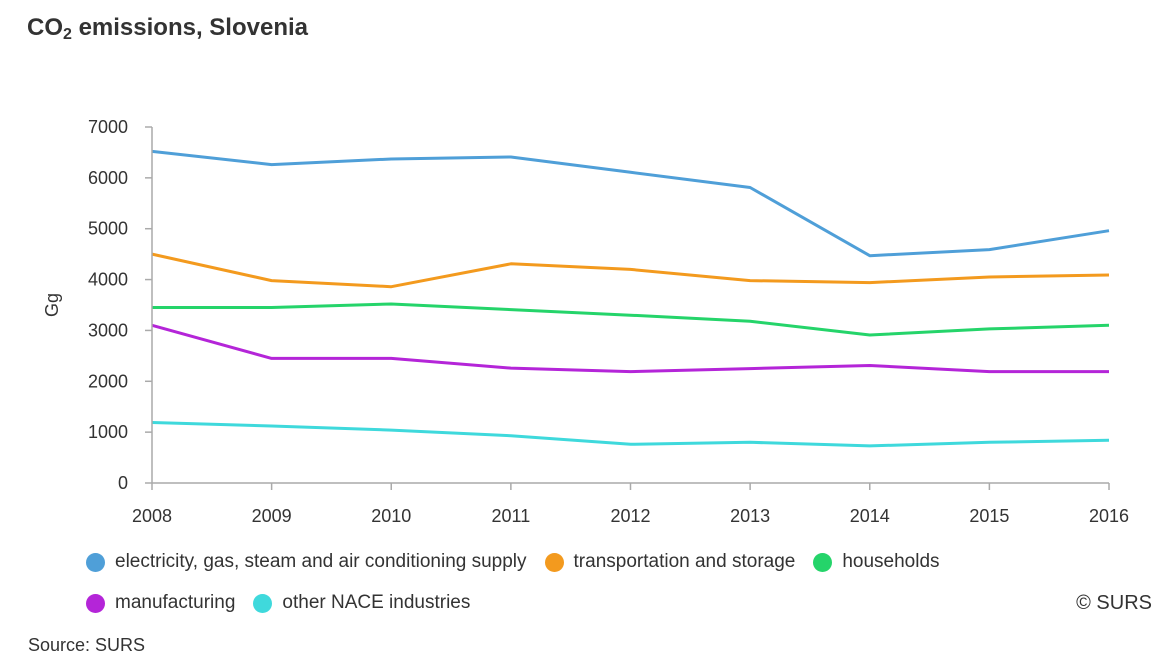  What do you see at coordinates (108, 432) in the screenshot?
I see `y-tick-label: 1000` at bounding box center [108, 432].